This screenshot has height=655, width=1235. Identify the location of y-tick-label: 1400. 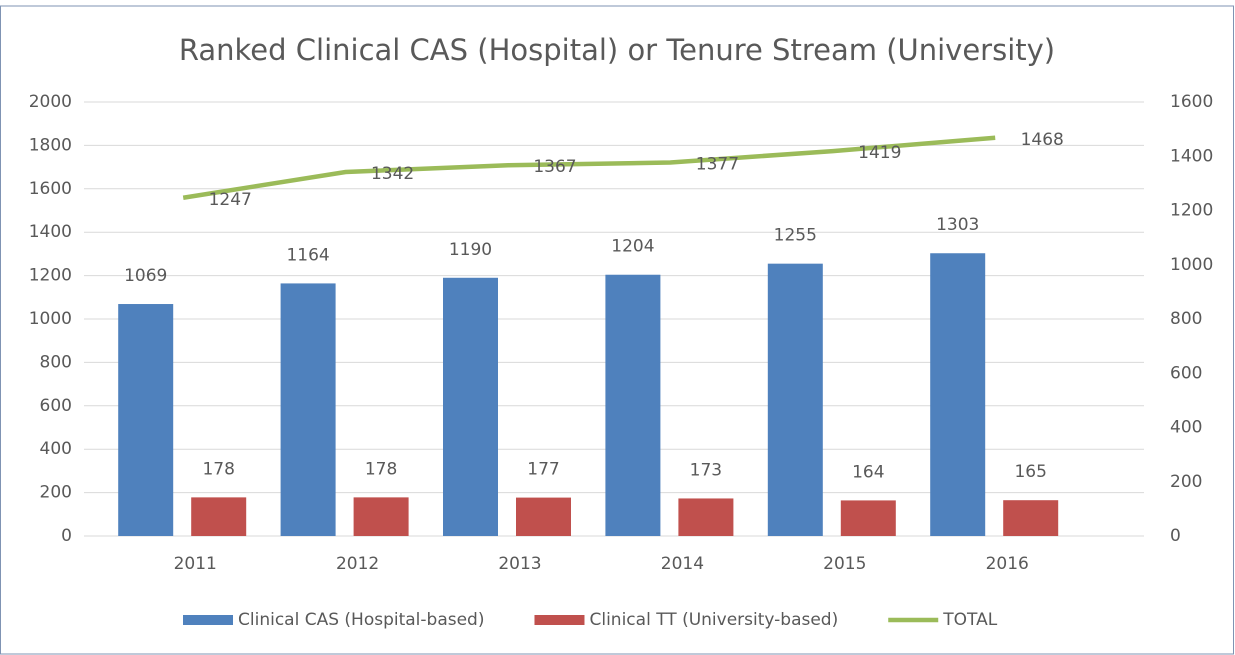
(50, 232).